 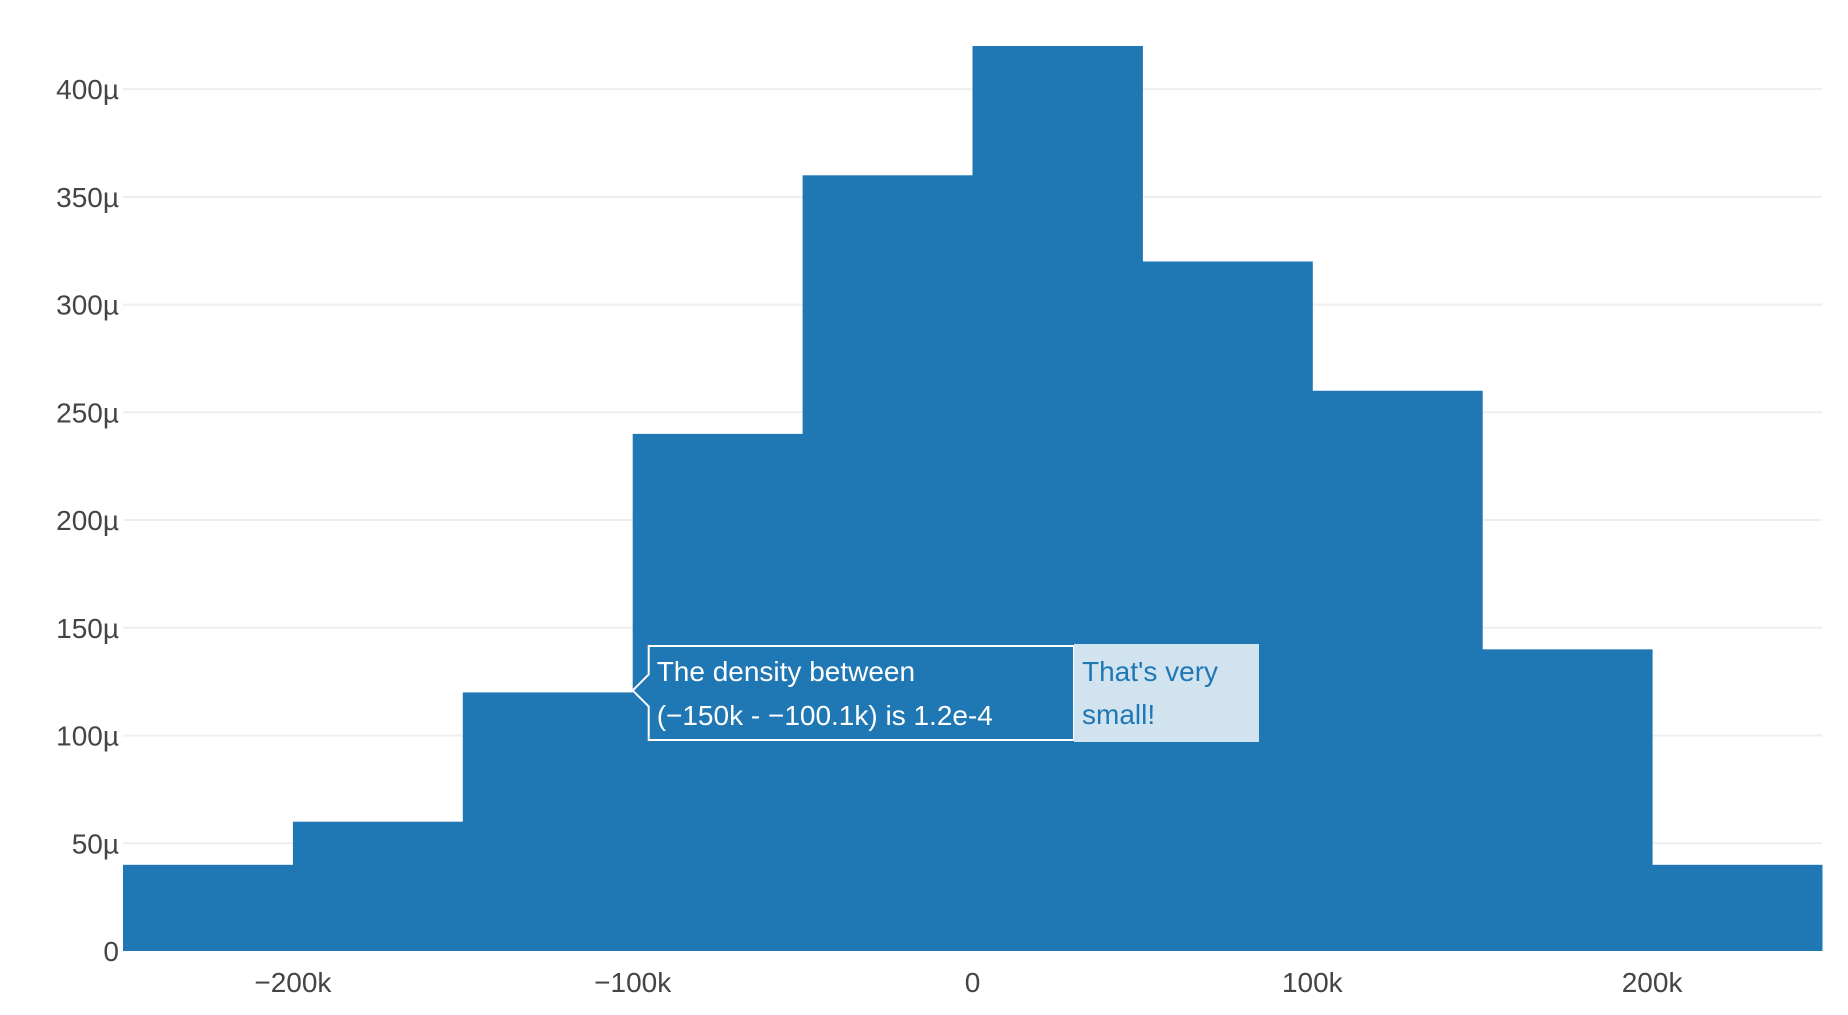 I want to click on y-tick-label: 100µ, so click(x=87, y=736).